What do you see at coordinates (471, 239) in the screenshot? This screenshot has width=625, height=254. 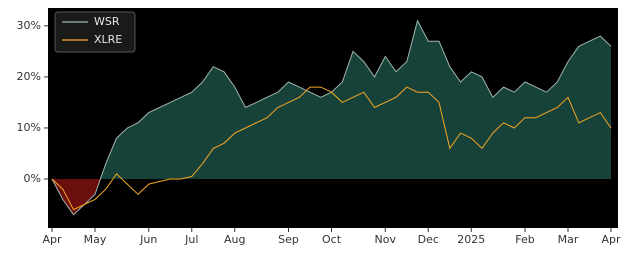 I see `x-tick-label: 2025` at bounding box center [471, 239].